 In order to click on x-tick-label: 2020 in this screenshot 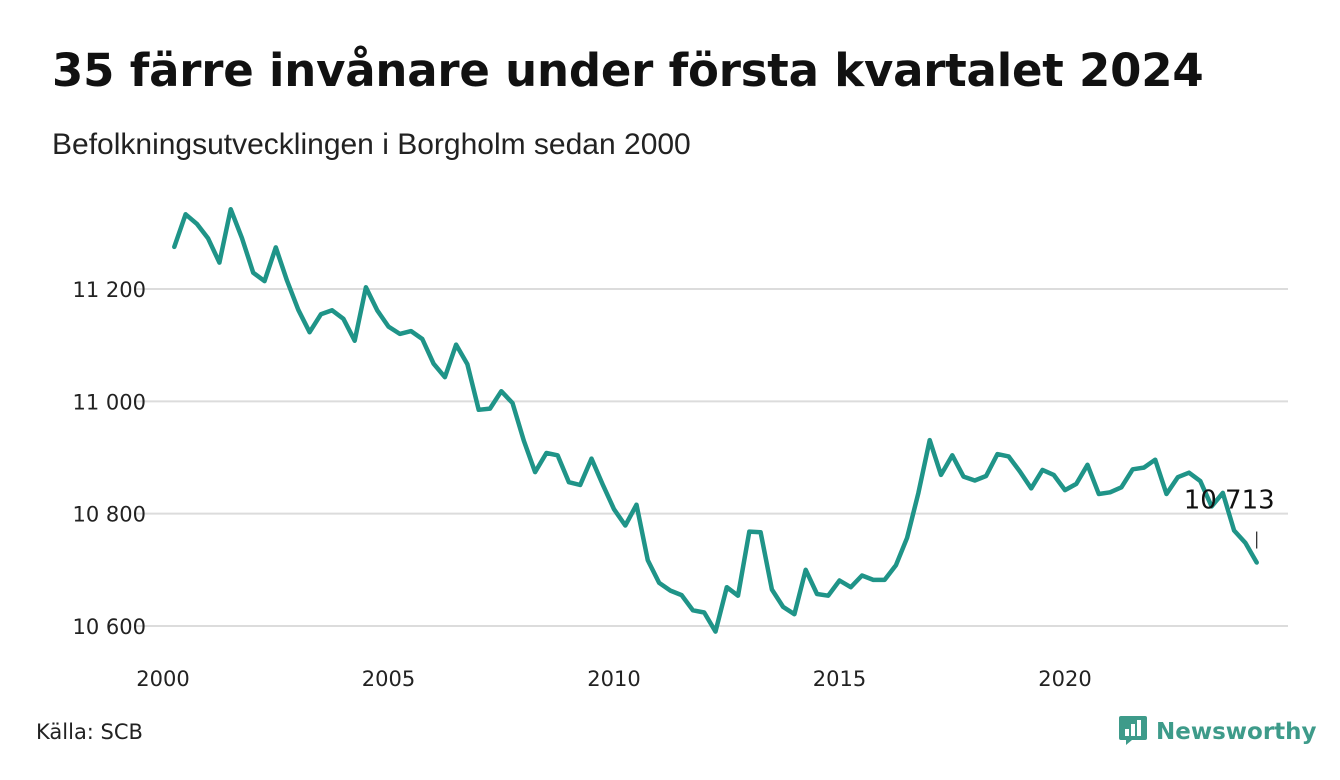, I will do `click(1064, 679)`.